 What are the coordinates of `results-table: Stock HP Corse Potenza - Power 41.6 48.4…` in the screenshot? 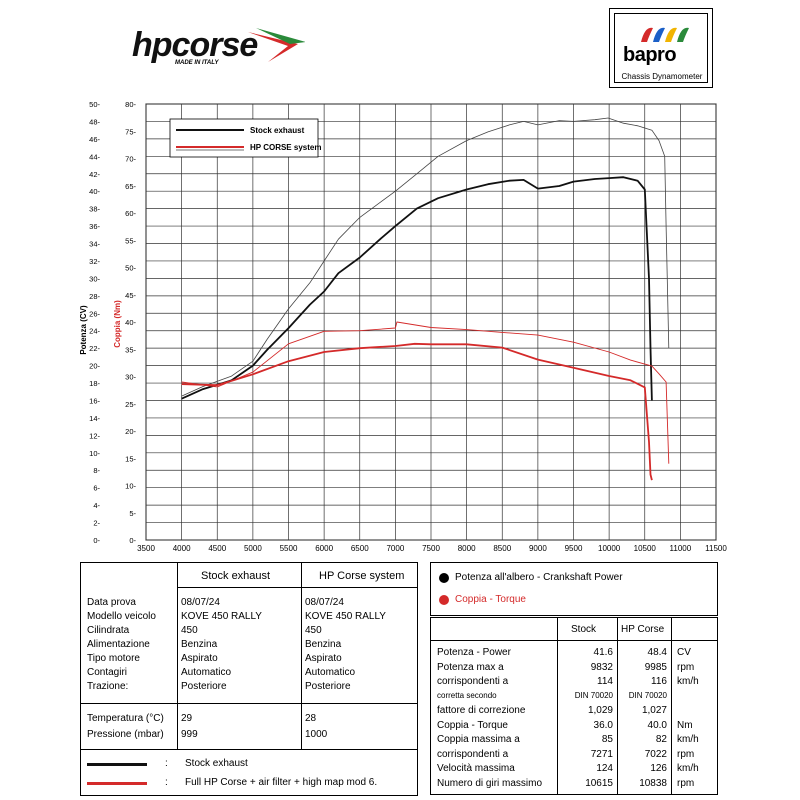 It's located at (574, 706).